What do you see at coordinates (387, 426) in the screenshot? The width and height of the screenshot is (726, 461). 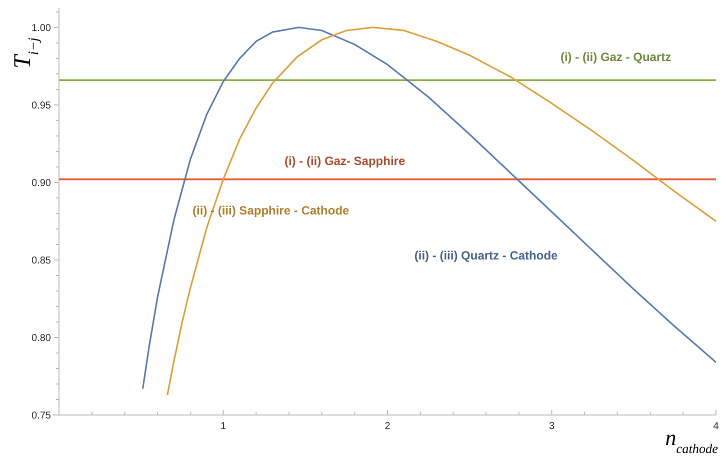 I see `x-tick-label: 2` at bounding box center [387, 426].